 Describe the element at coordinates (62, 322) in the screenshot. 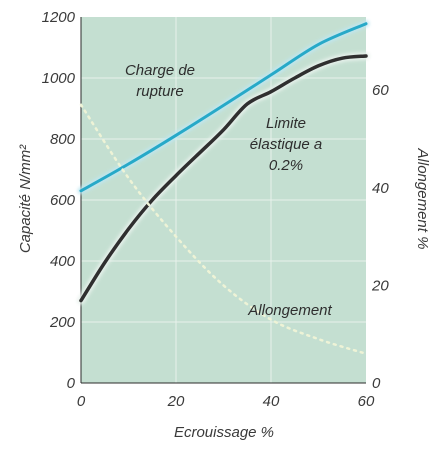

I see `y-tick-label-200: 200` at that location.